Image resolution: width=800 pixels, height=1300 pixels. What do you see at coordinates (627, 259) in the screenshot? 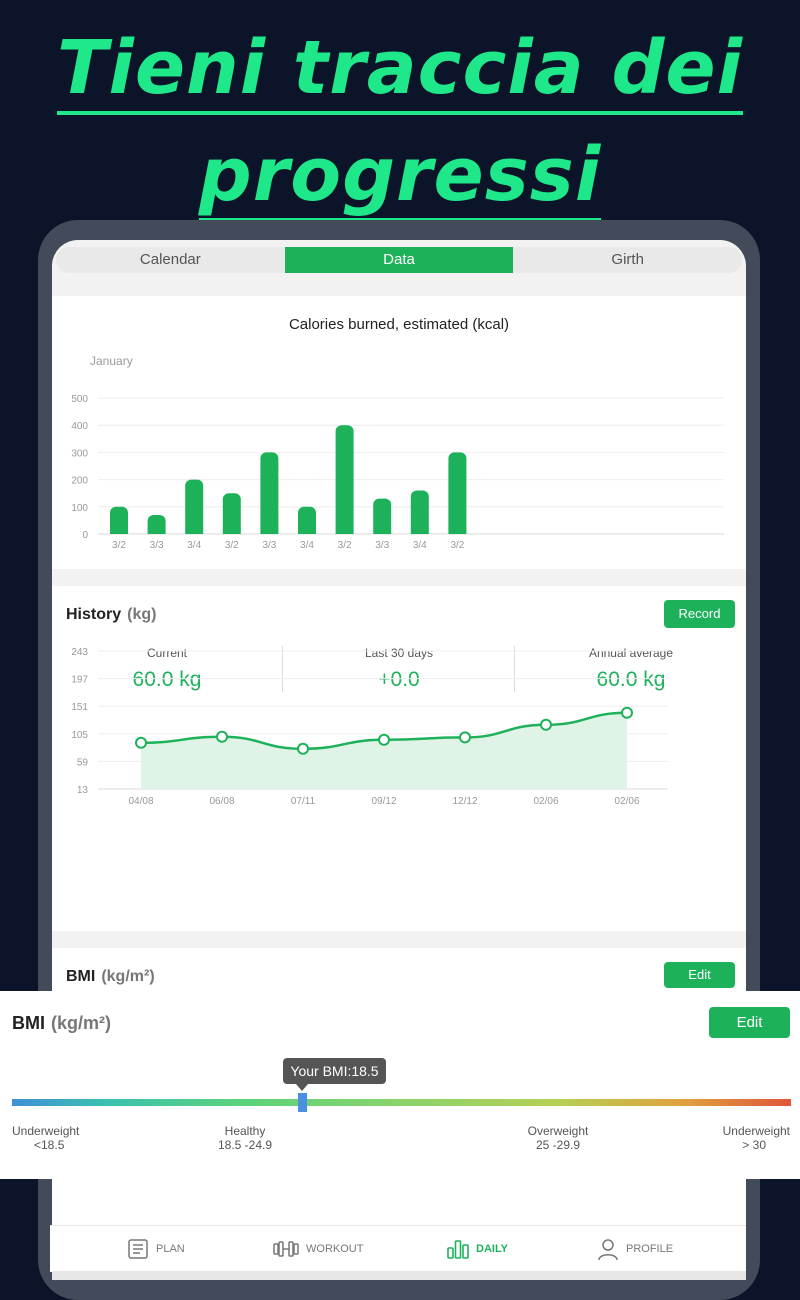
I see `tab-girth: Girth` at bounding box center [627, 259].